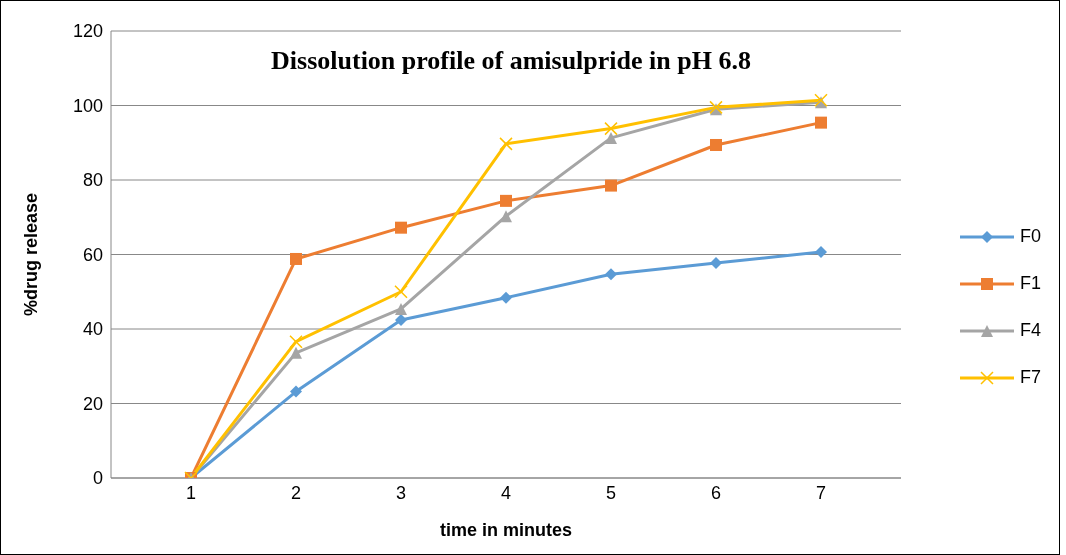  What do you see at coordinates (511, 60) in the screenshot?
I see `text: Dissolution profile of amisulpride in pH 6.8` at bounding box center [511, 60].